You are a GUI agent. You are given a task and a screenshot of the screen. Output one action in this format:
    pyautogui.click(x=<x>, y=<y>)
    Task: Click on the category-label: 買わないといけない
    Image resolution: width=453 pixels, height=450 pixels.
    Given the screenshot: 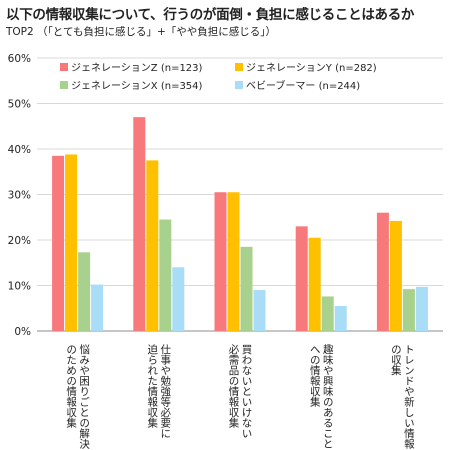 What is the action you would take?
    pyautogui.click(x=247, y=391)
    